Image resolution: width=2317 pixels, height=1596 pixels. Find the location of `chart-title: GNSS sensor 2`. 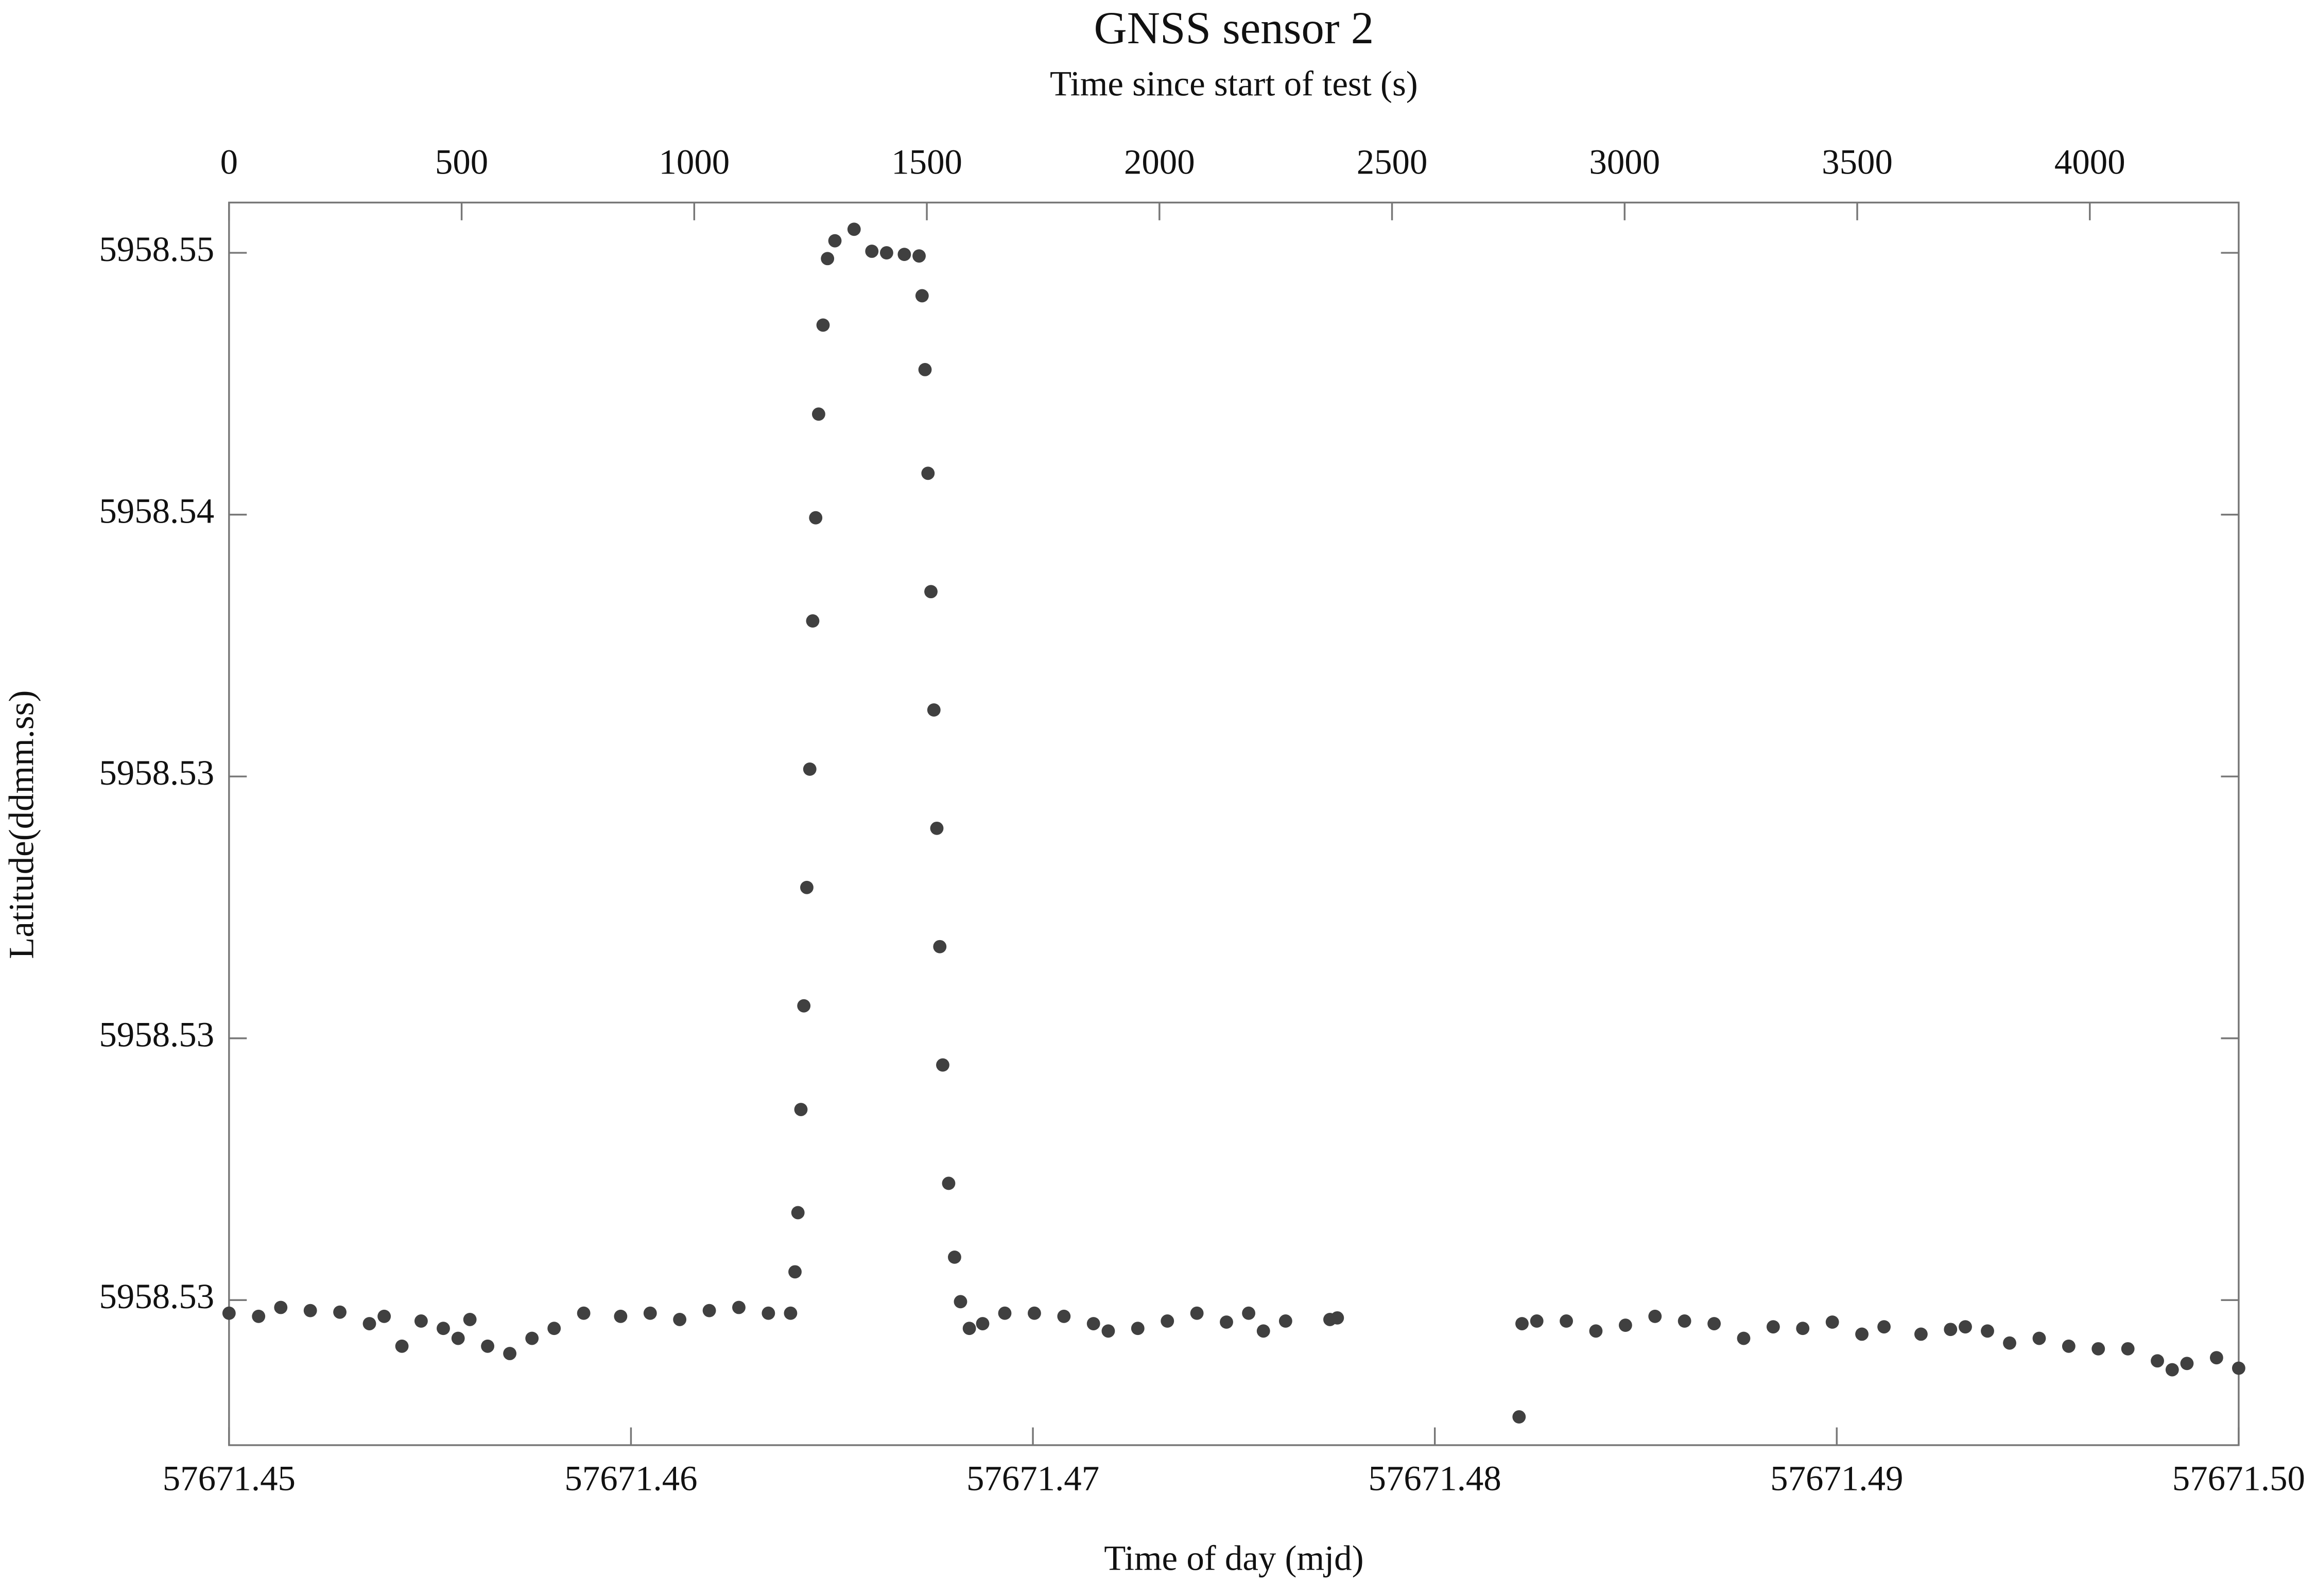

chart-title: GNSS sensor 2 is located at coordinates (1234, 28).